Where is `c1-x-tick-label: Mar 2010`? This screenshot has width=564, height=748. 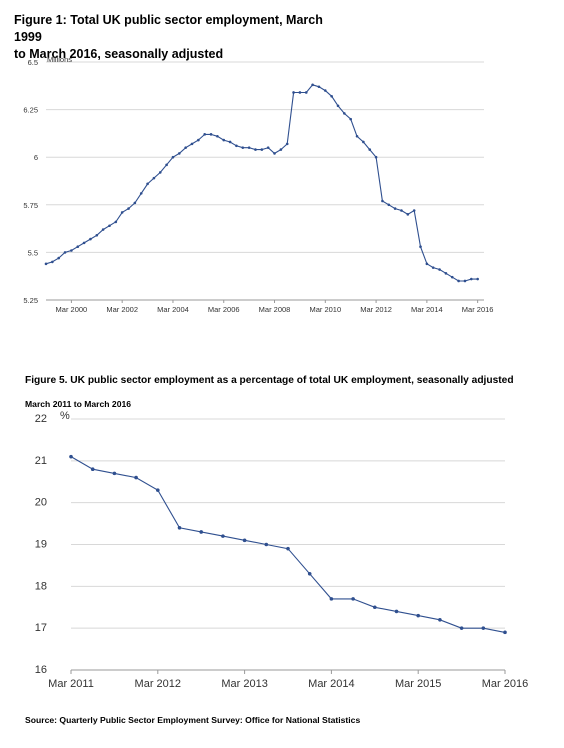 c1-x-tick-label: Mar 2010 is located at coordinates (325, 309).